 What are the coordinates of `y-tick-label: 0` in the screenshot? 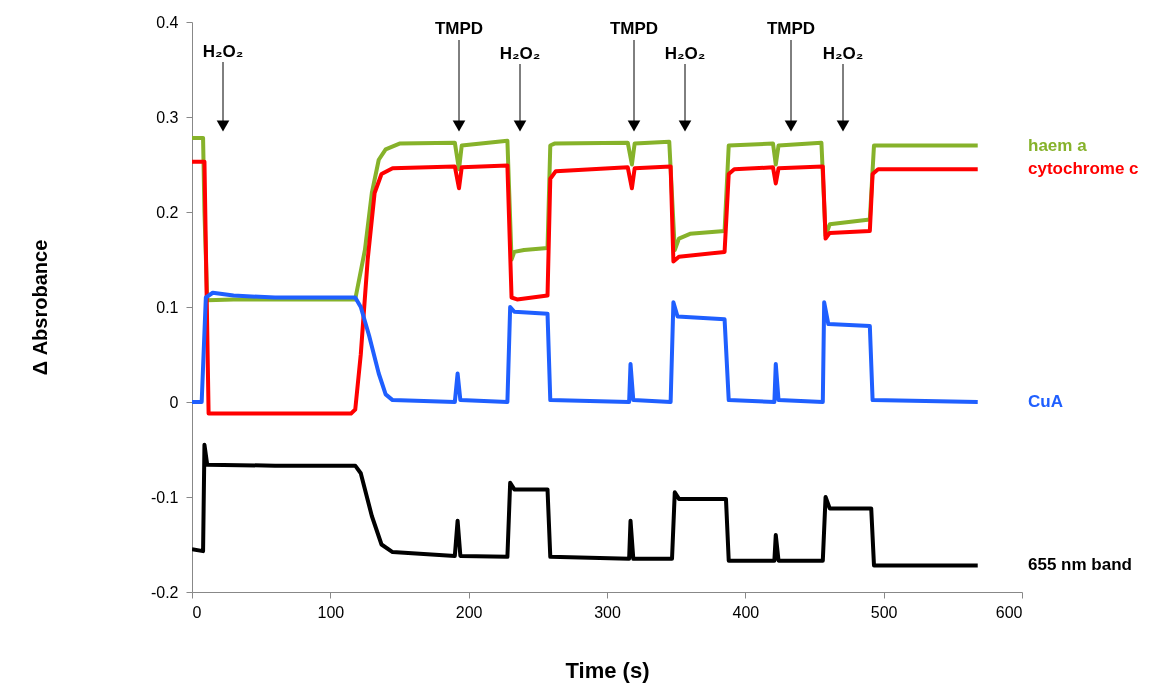 It's located at (174, 402).